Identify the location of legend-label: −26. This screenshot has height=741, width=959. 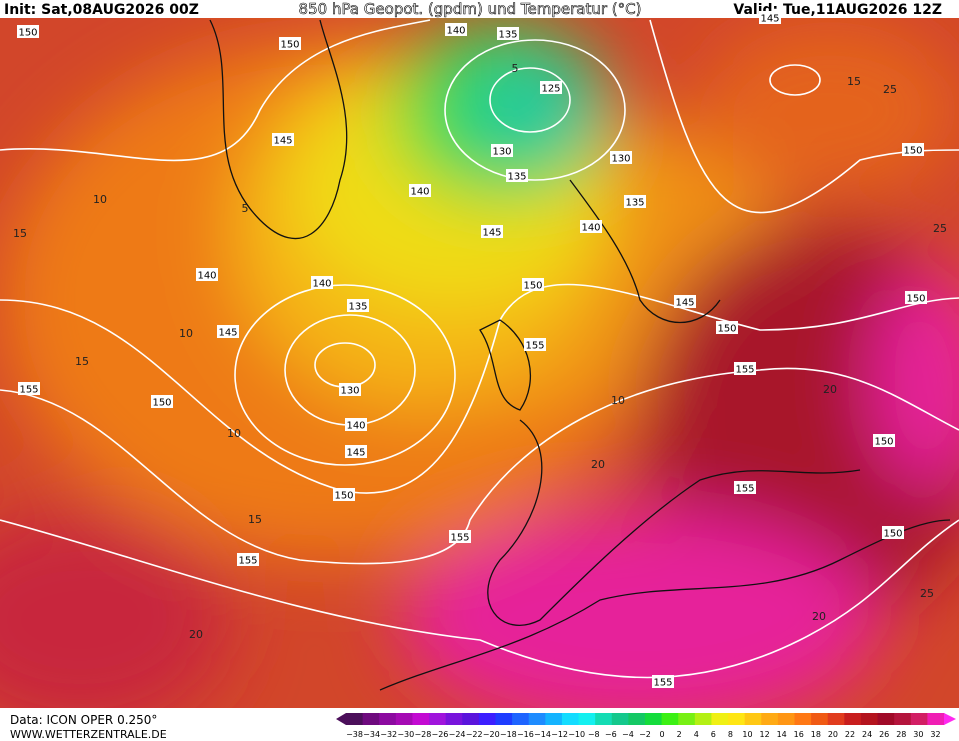
(440, 734).